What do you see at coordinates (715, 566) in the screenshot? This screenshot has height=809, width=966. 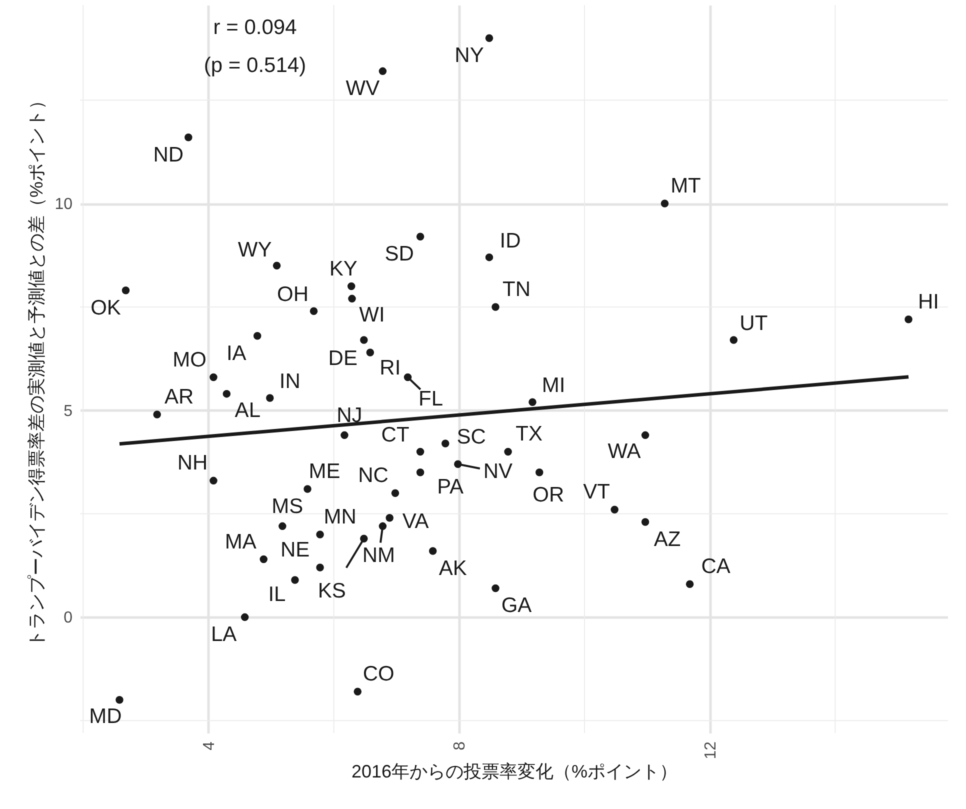 I see `annotation: CA` at bounding box center [715, 566].